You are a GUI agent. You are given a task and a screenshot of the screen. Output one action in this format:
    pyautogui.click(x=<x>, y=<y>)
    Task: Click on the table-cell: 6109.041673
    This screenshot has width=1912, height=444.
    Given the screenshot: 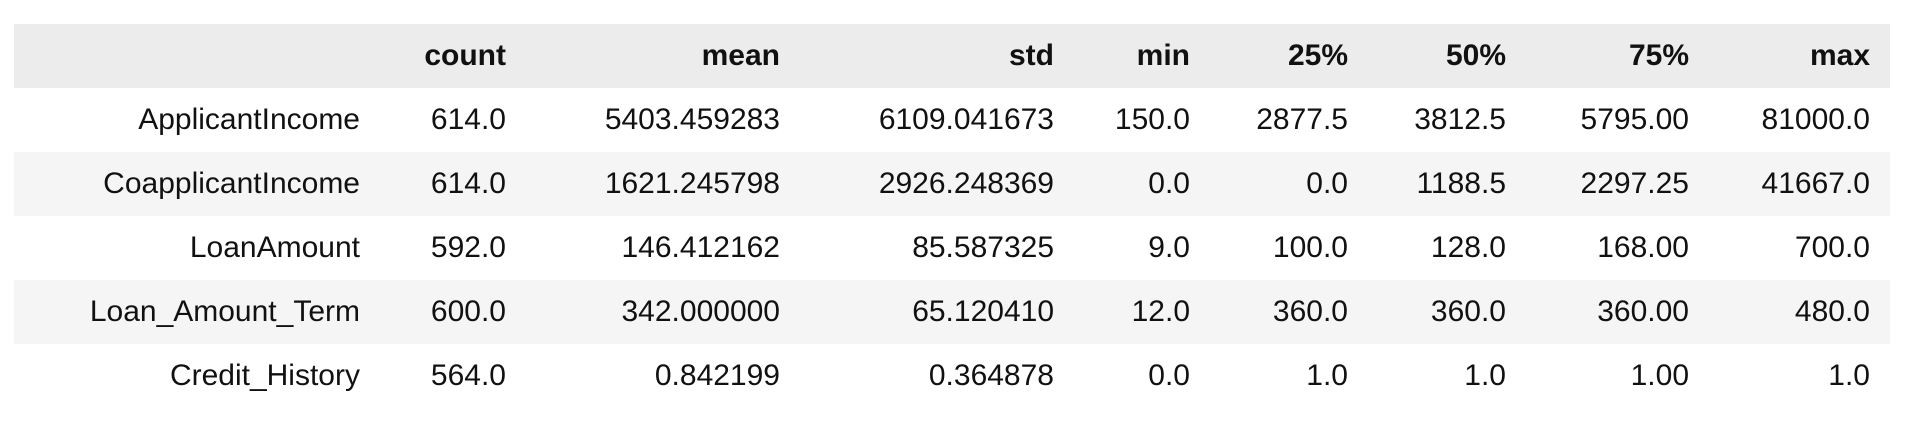 What is the action you would take?
    pyautogui.click(x=966, y=119)
    